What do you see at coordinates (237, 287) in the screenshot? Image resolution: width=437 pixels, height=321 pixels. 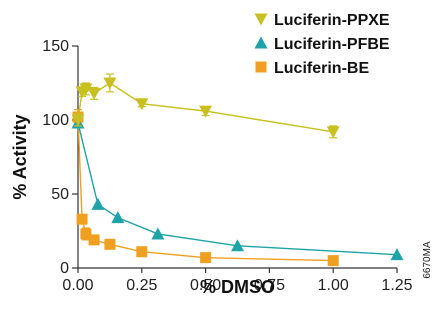 I see `x-axis-label: % DMSO` at bounding box center [237, 287].